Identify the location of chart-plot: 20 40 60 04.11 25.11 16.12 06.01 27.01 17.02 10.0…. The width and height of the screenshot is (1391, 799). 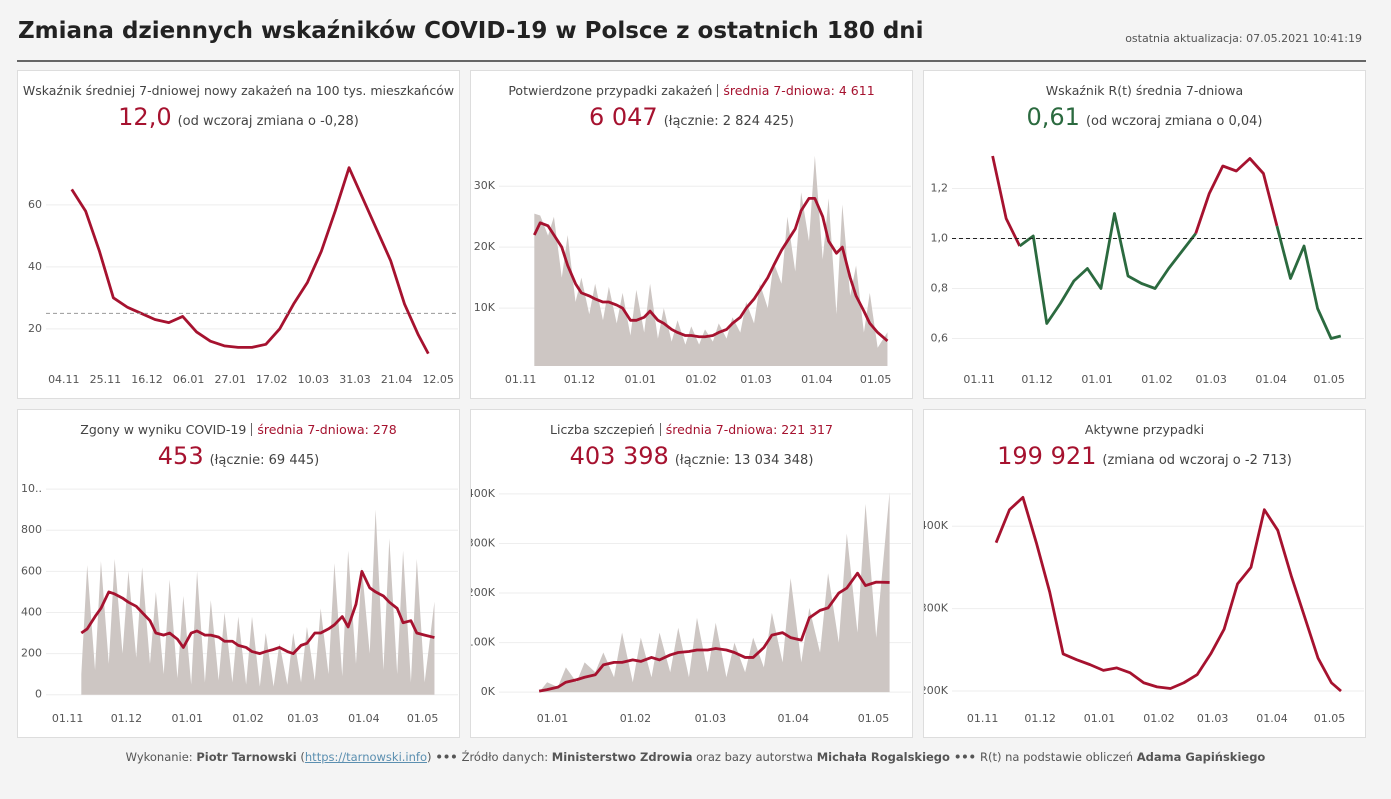
(243, 276).